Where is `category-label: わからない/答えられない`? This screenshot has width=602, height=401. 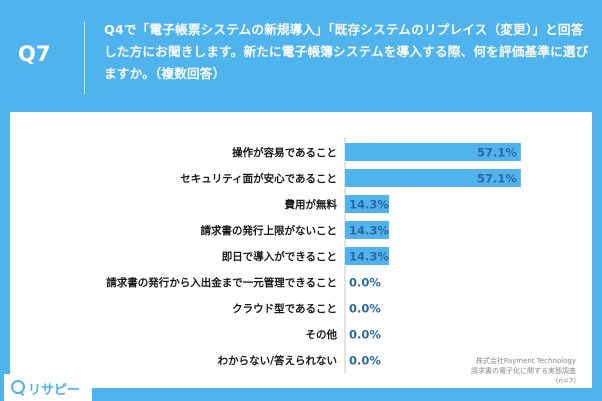
category-label: わからない/答えられない is located at coordinates (277, 360).